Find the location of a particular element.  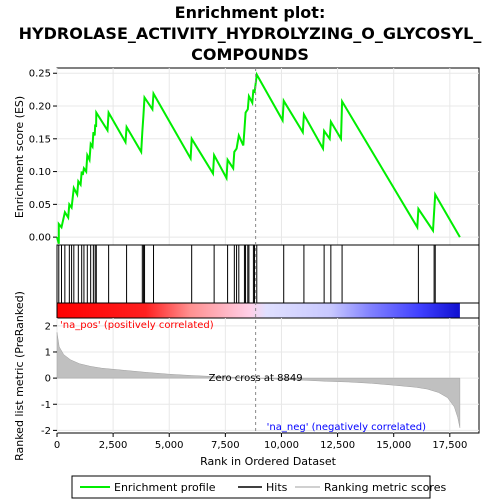

legend-enrichment-label: Enrichment profile is located at coordinates (165, 487).